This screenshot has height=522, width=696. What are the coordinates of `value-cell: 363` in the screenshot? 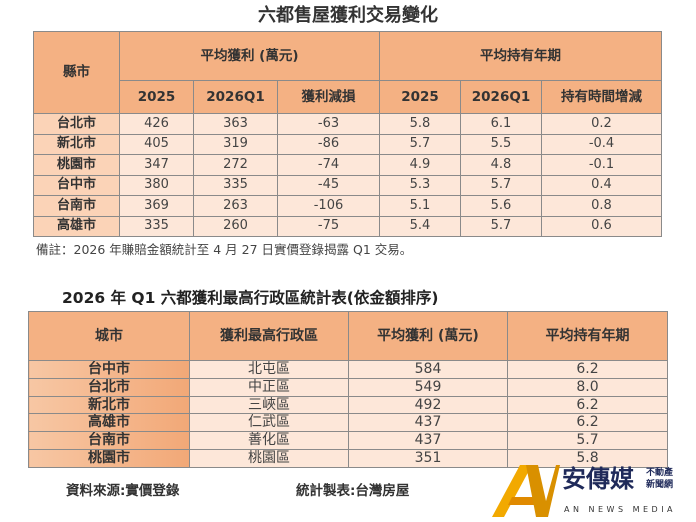 It's located at (235, 124).